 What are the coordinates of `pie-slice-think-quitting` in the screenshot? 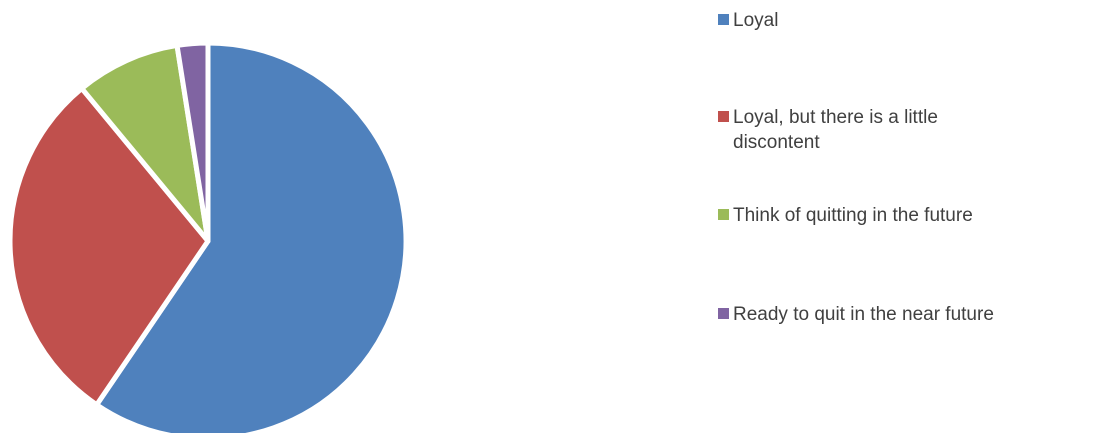 It's located at (145, 143).